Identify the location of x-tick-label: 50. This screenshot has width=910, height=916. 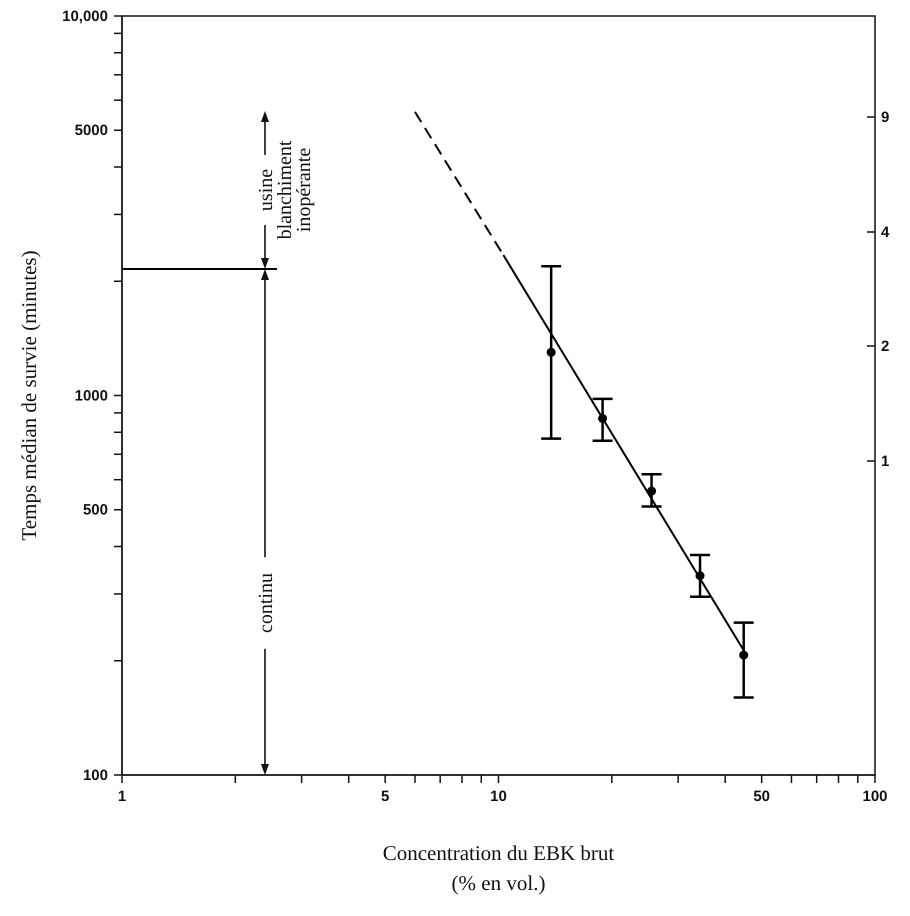
(761, 796).